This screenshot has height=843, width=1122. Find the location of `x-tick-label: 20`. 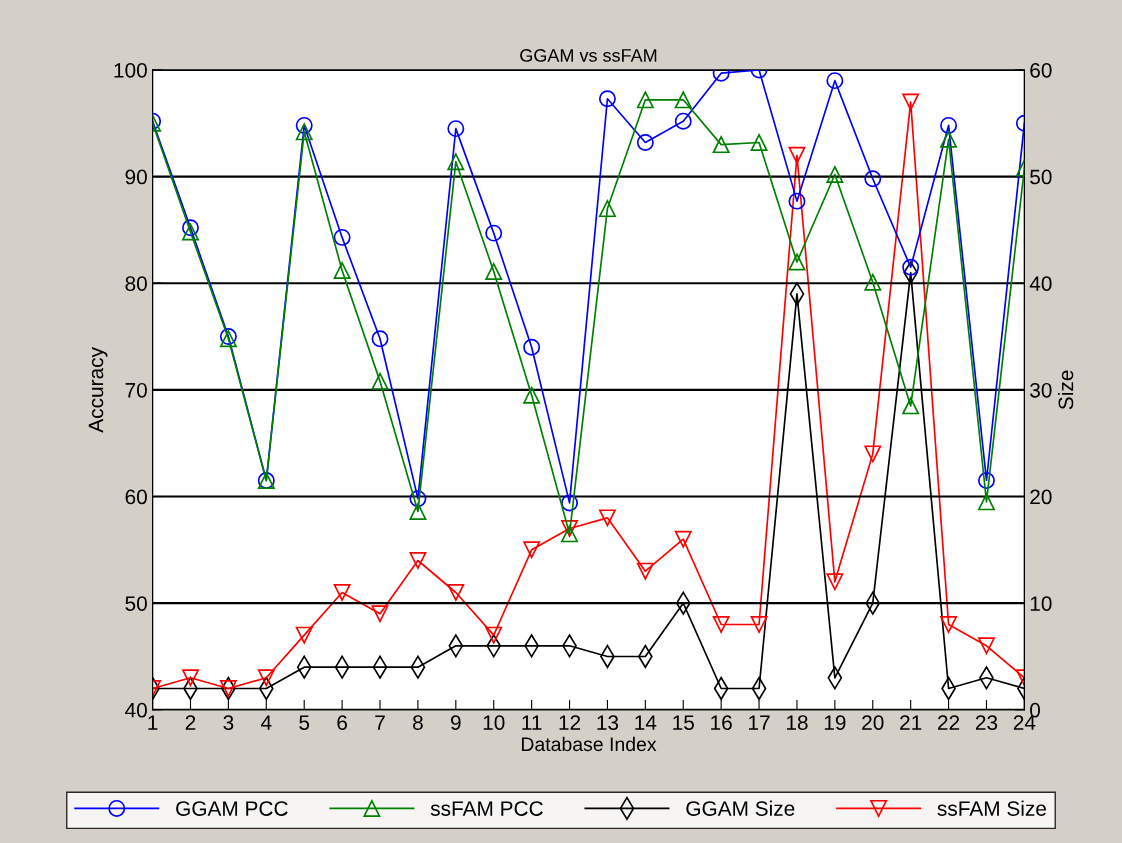

x-tick-label: 20 is located at coordinates (873, 722).